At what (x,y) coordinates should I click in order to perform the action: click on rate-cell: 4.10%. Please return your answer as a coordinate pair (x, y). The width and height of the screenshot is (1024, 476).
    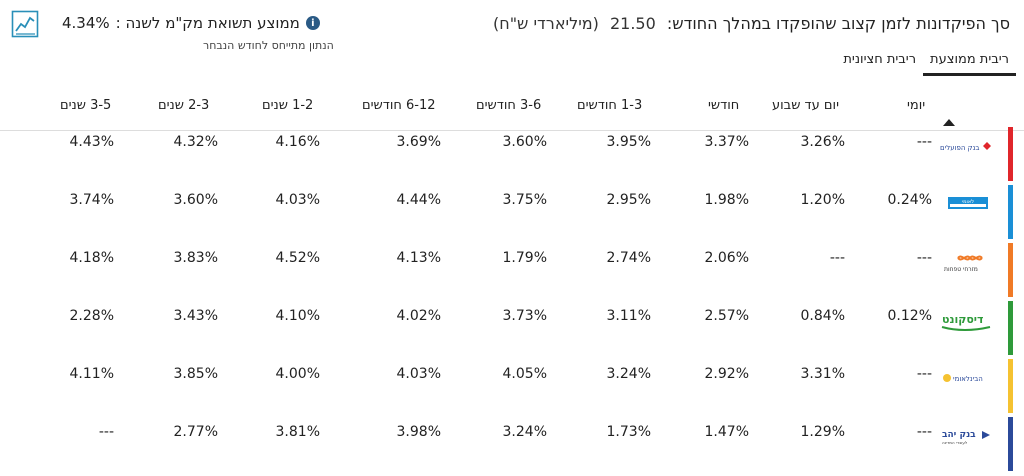
    Looking at the image, I should click on (297, 316).